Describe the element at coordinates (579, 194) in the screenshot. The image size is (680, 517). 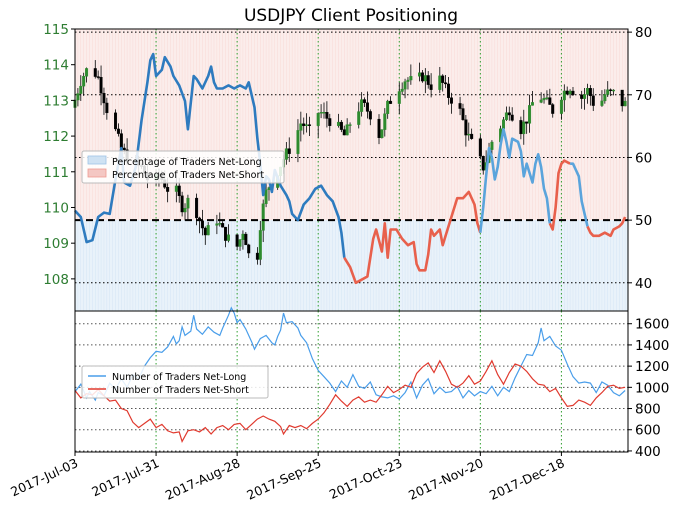
I see `net-long-pct-line` at that location.